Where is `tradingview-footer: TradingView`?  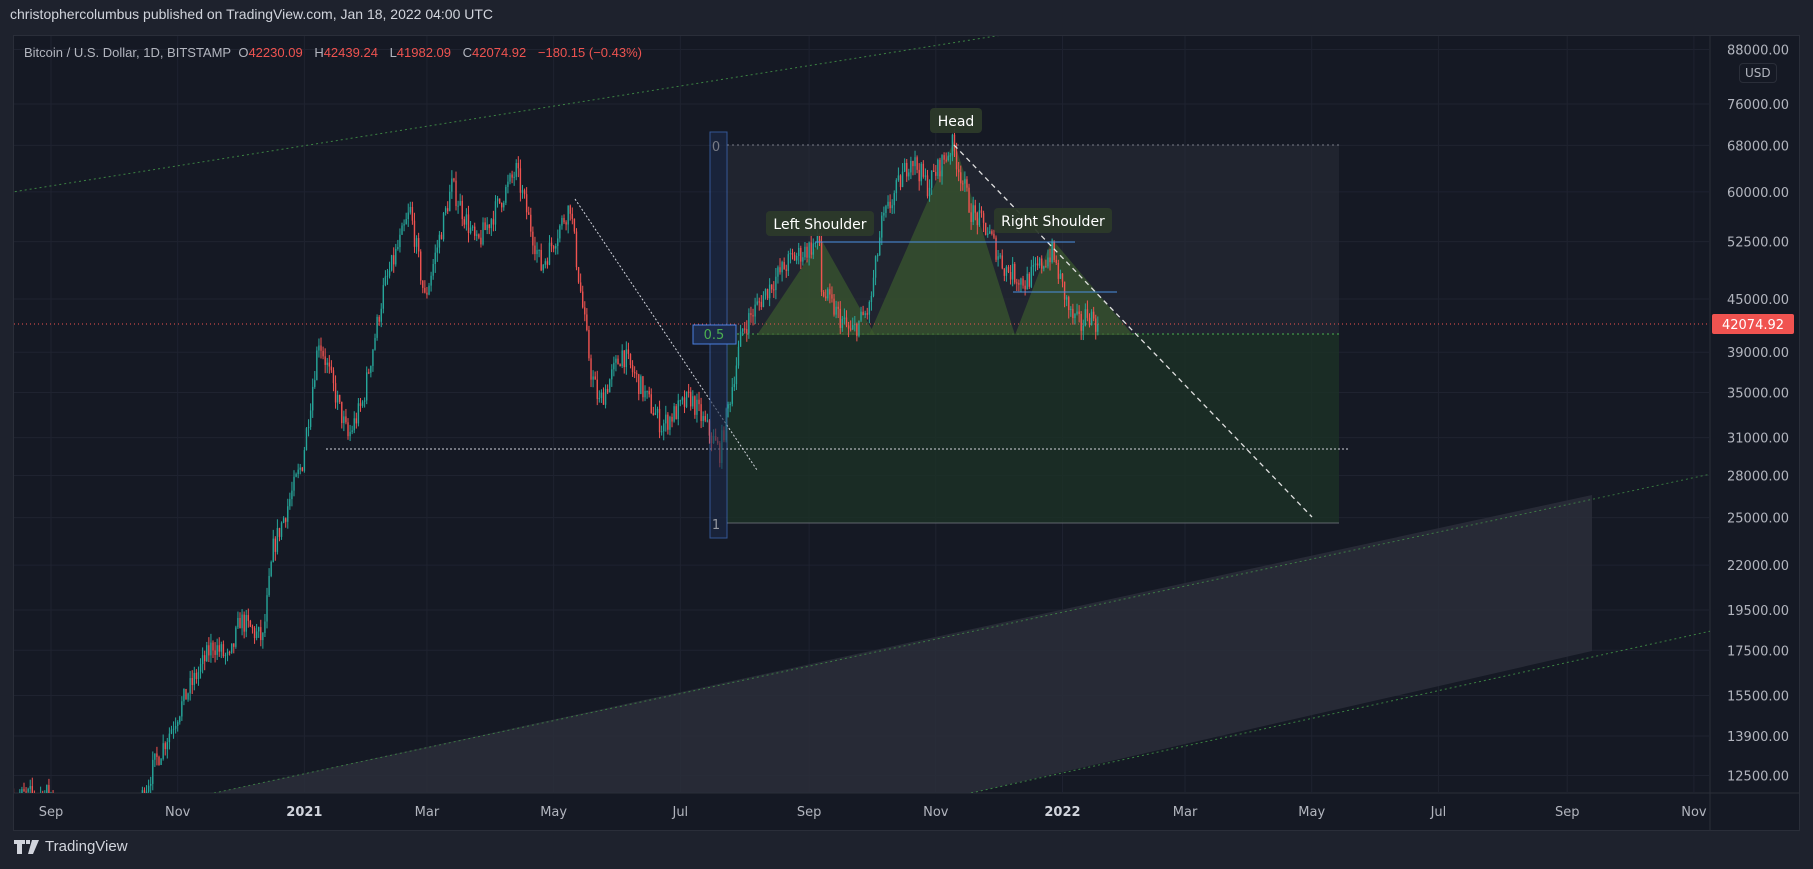
tradingview-footer: TradingView is located at coordinates (71, 846).